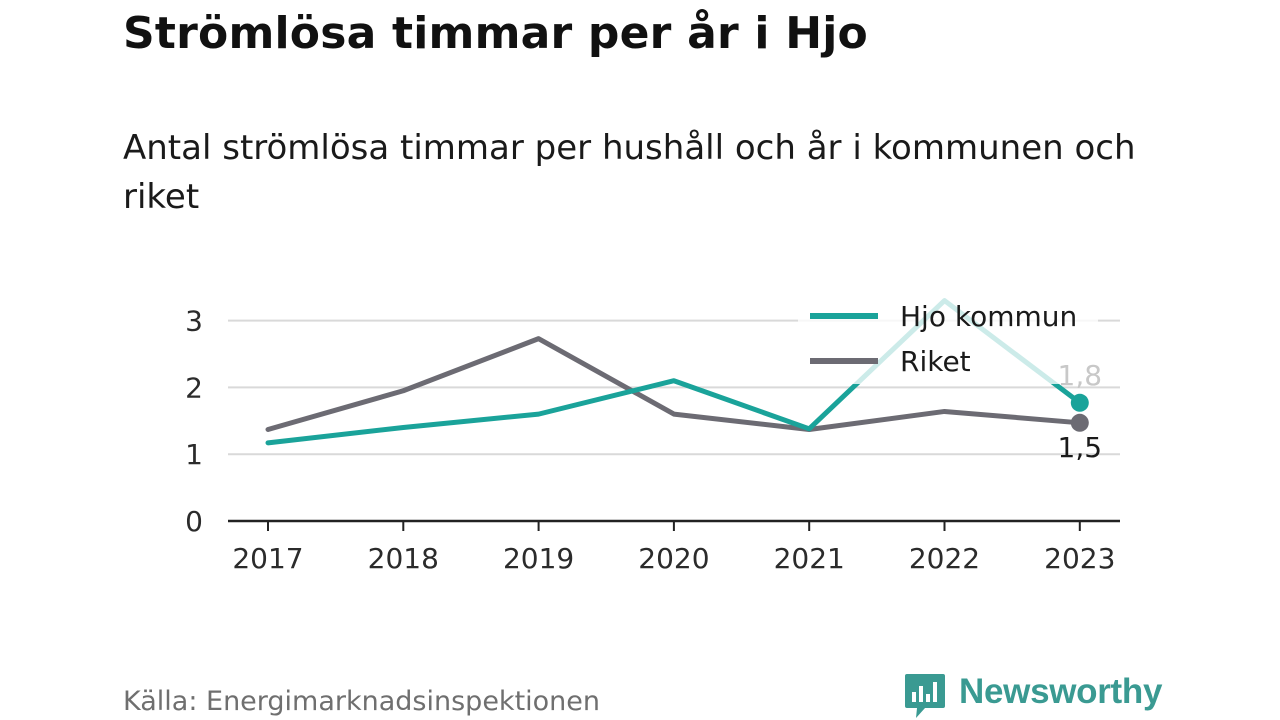 This screenshot has height=720, width=1280. Describe the element at coordinates (948, 338) in the screenshot. I see `legend-background` at that location.